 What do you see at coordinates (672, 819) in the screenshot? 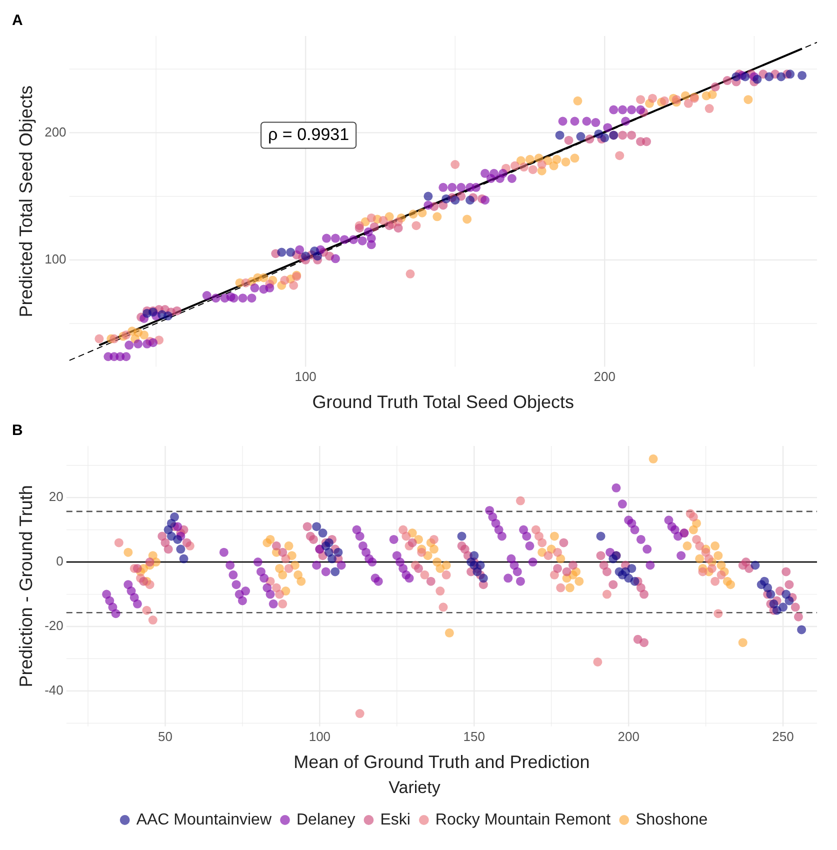
I see `legend-label: Shoshone` at bounding box center [672, 819].